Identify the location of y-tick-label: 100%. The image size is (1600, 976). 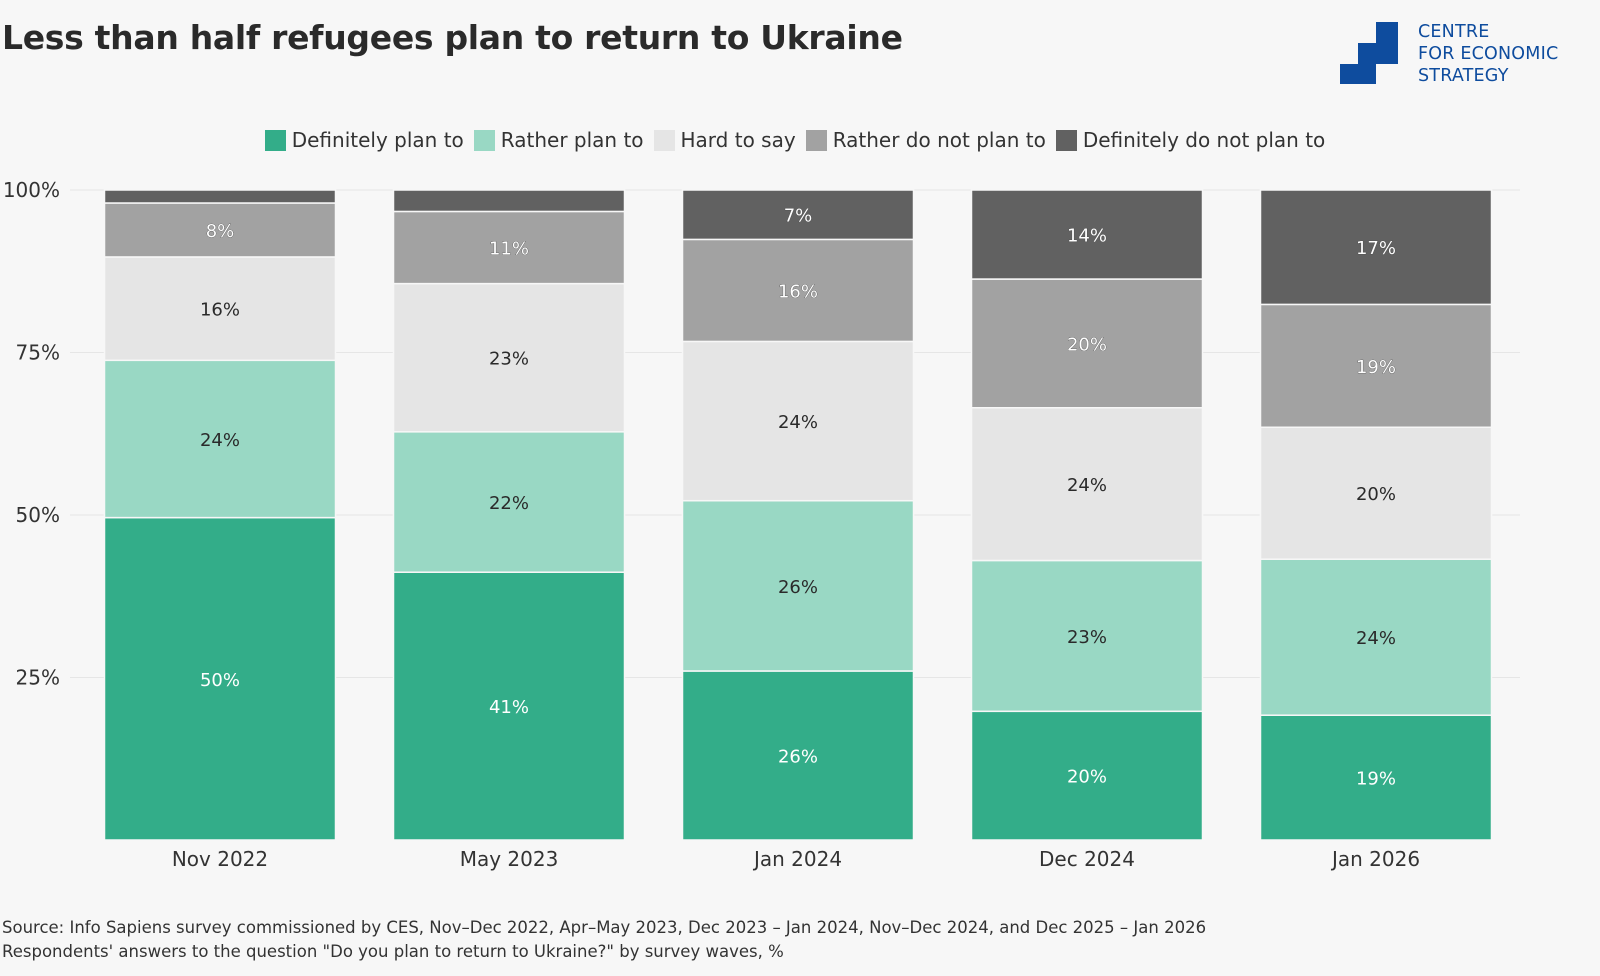
(31, 191).